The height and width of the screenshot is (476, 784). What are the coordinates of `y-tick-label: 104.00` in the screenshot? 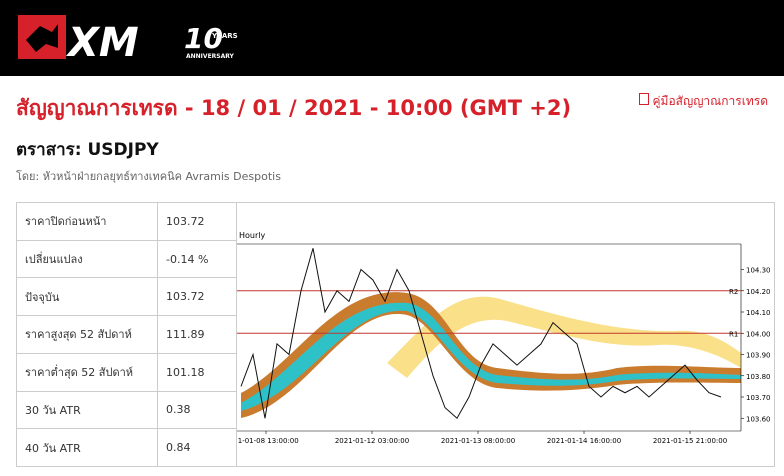 It's located at (758, 334).